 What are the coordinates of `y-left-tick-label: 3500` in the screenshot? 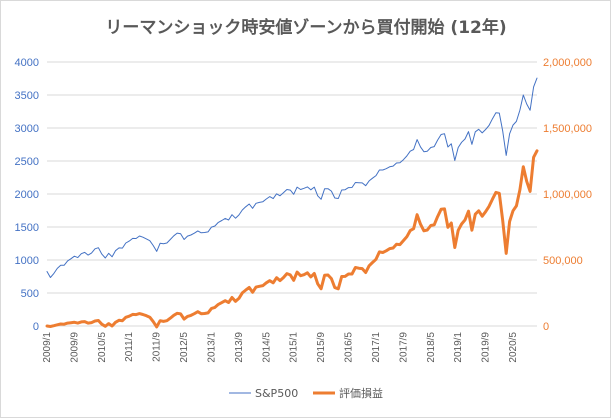 It's located at (27, 96).